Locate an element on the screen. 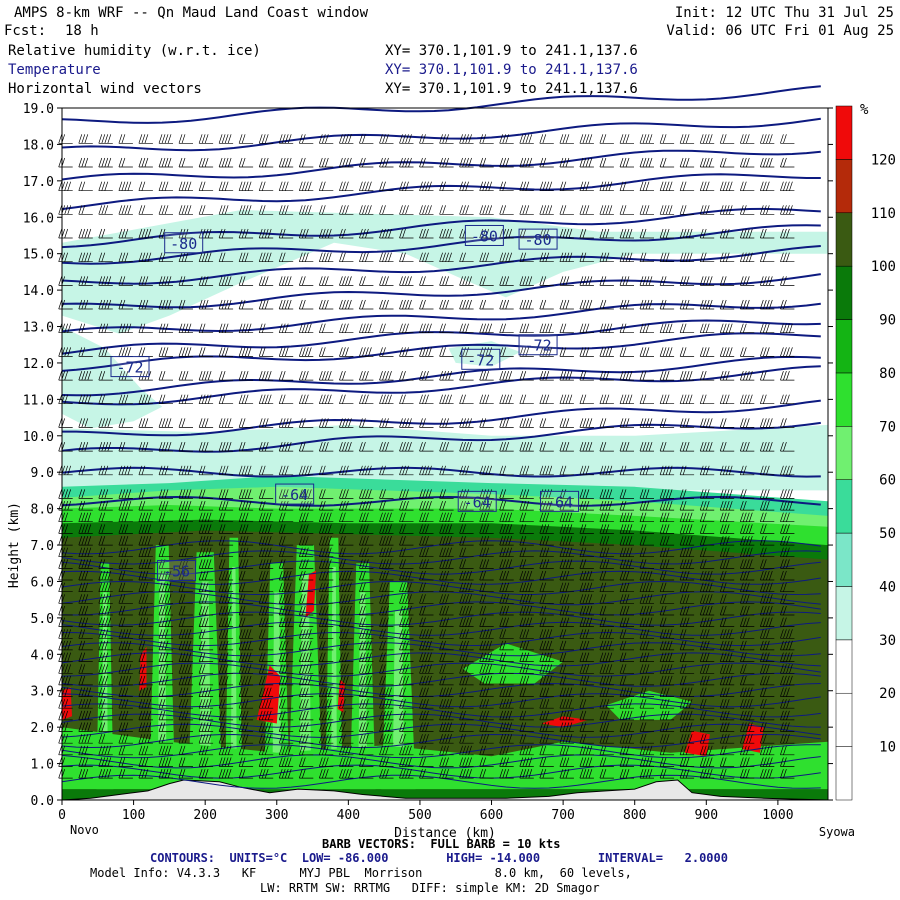  temperature-contour is located at coordinates (441, 608).